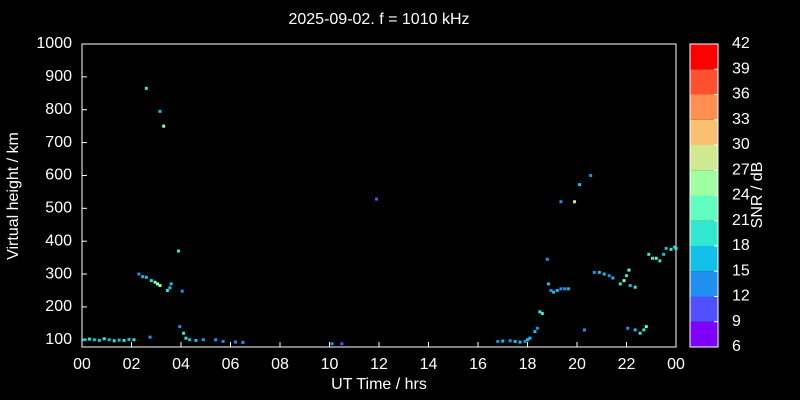 The height and width of the screenshot is (400, 800). I want to click on x-tick-label: 14, so click(429, 364).